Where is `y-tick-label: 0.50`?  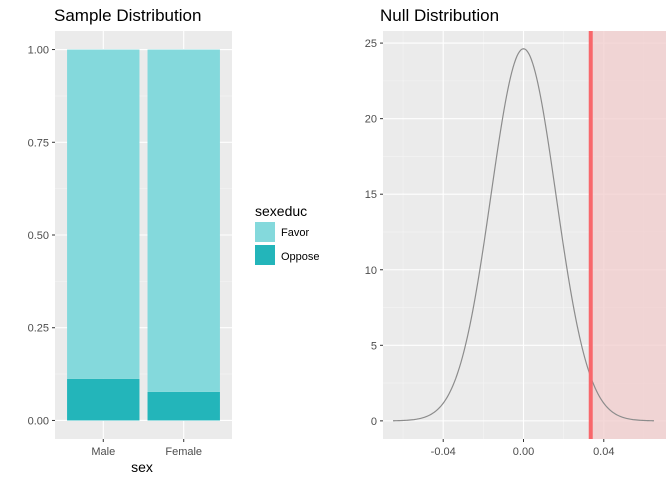 y-tick-label: 0.50 is located at coordinates (38, 236).